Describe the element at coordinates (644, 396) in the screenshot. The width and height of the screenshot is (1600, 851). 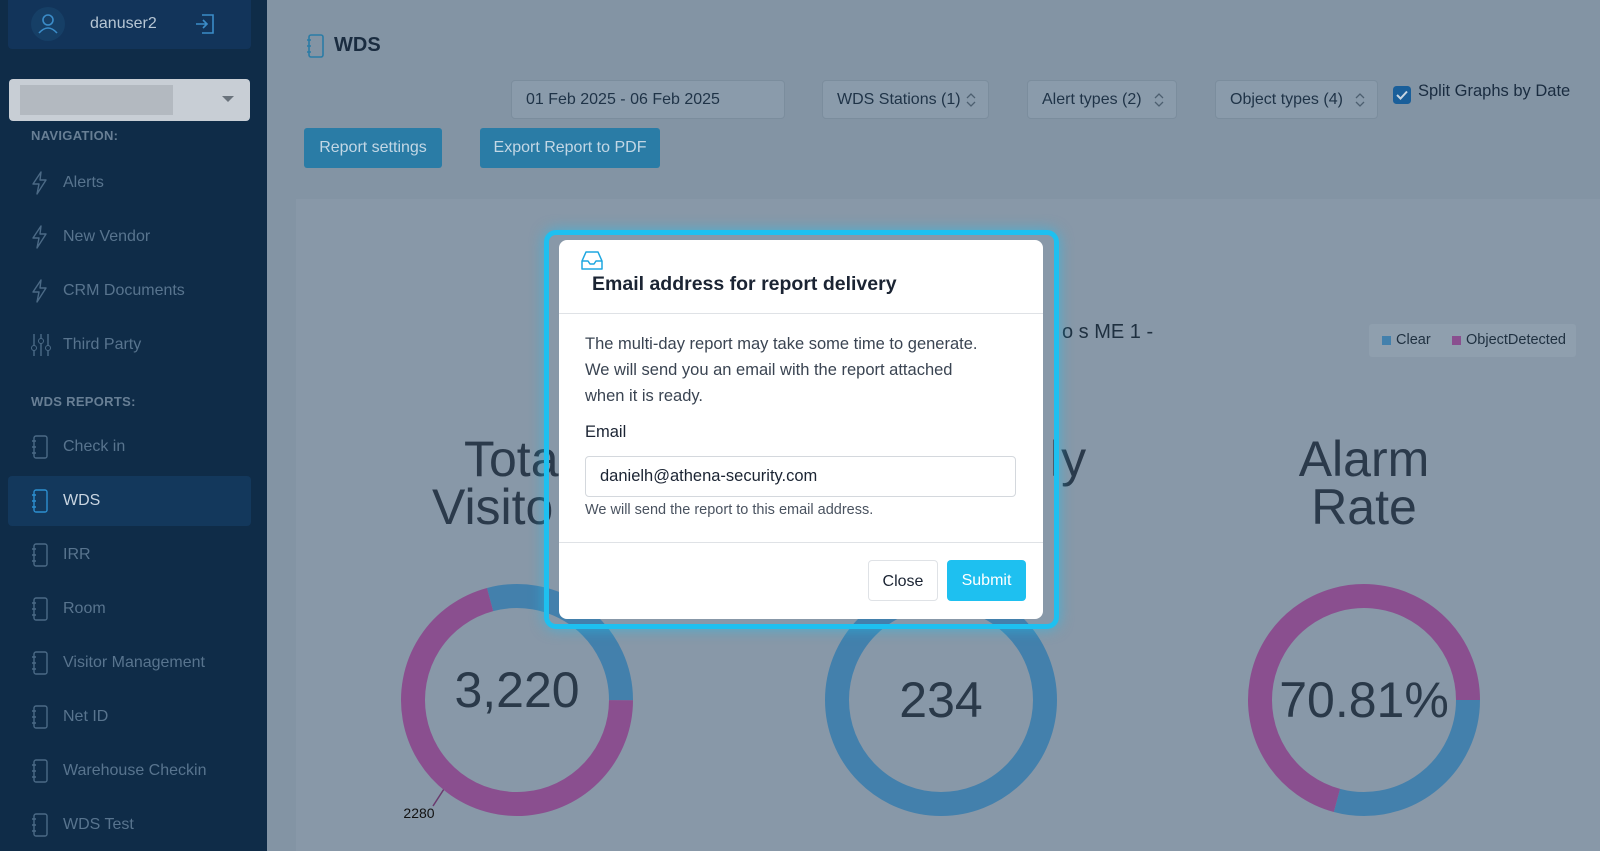
I see `modal-text: when it is ready.` at that location.